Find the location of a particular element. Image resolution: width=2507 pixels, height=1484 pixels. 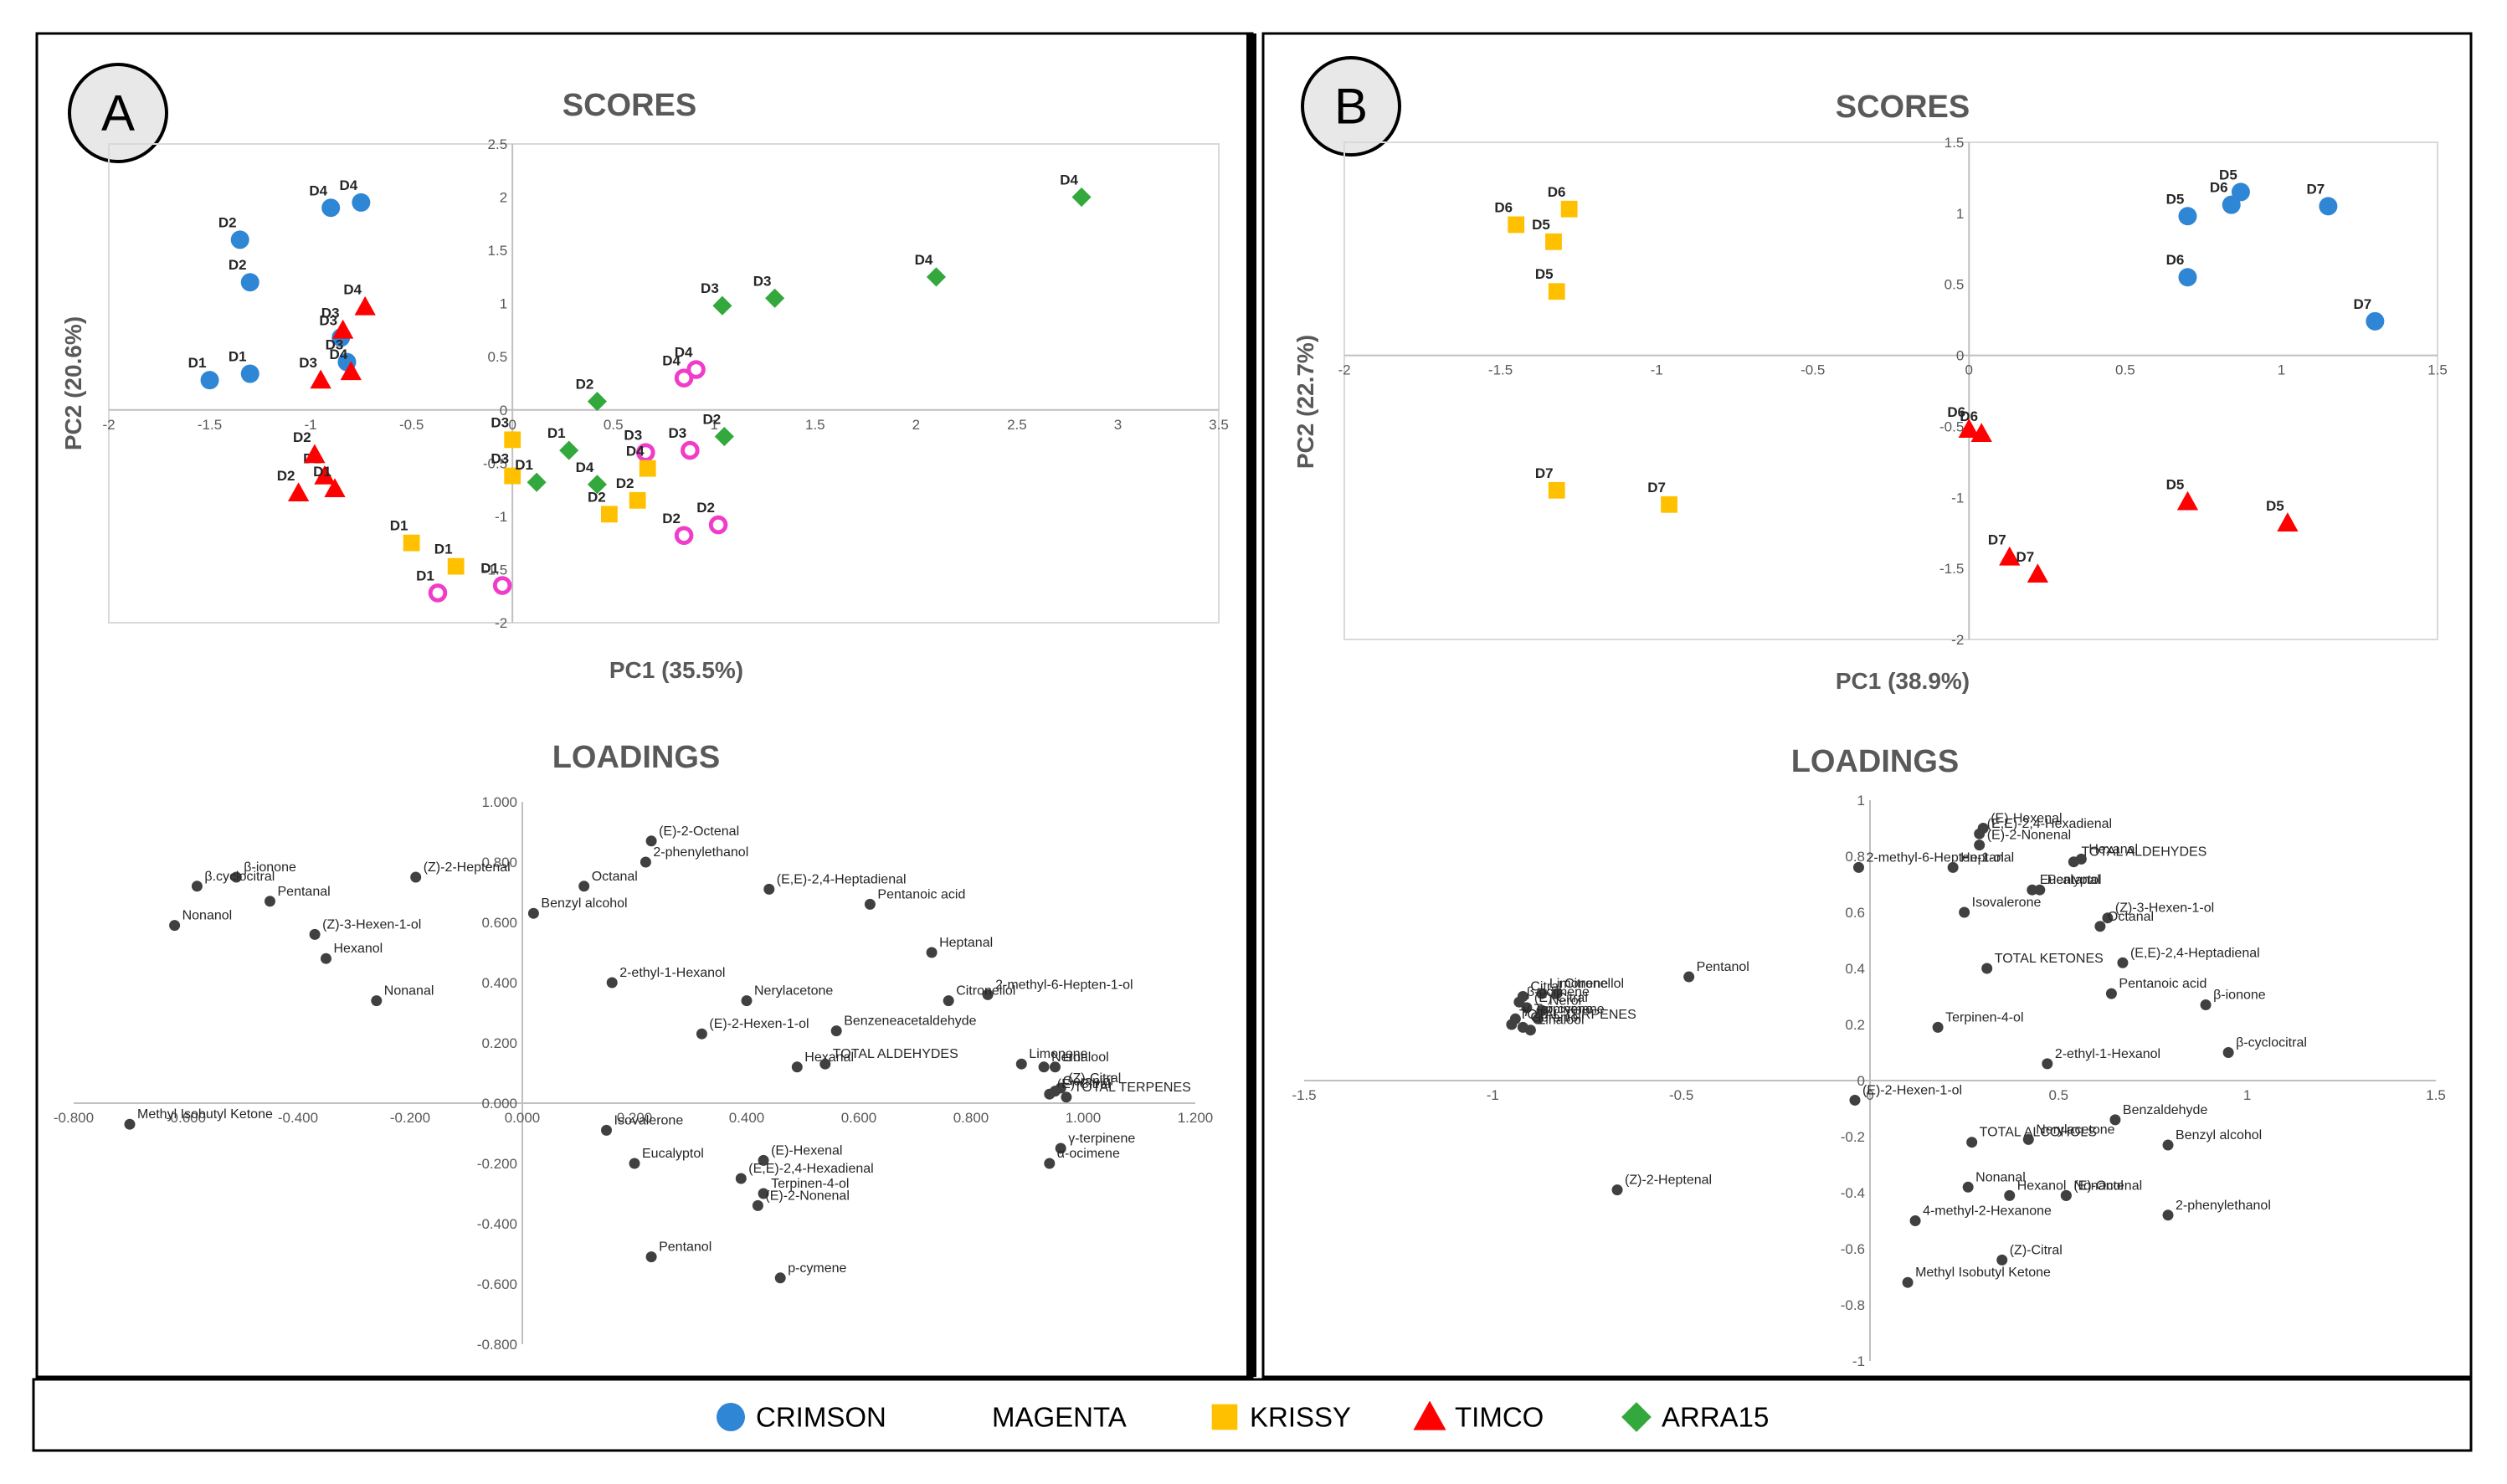

loading-terpinen-4-ol is located at coordinates (1938, 1027).